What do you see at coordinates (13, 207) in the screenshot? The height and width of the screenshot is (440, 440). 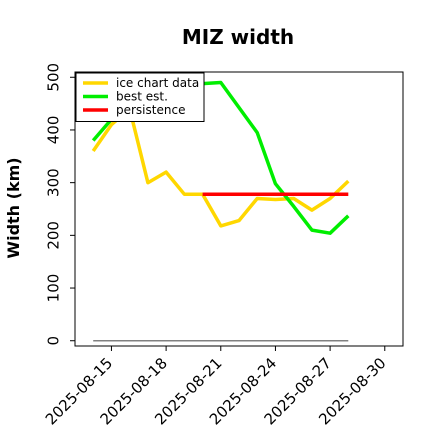 I see `y-axis-label: Width (km)` at bounding box center [13, 207].